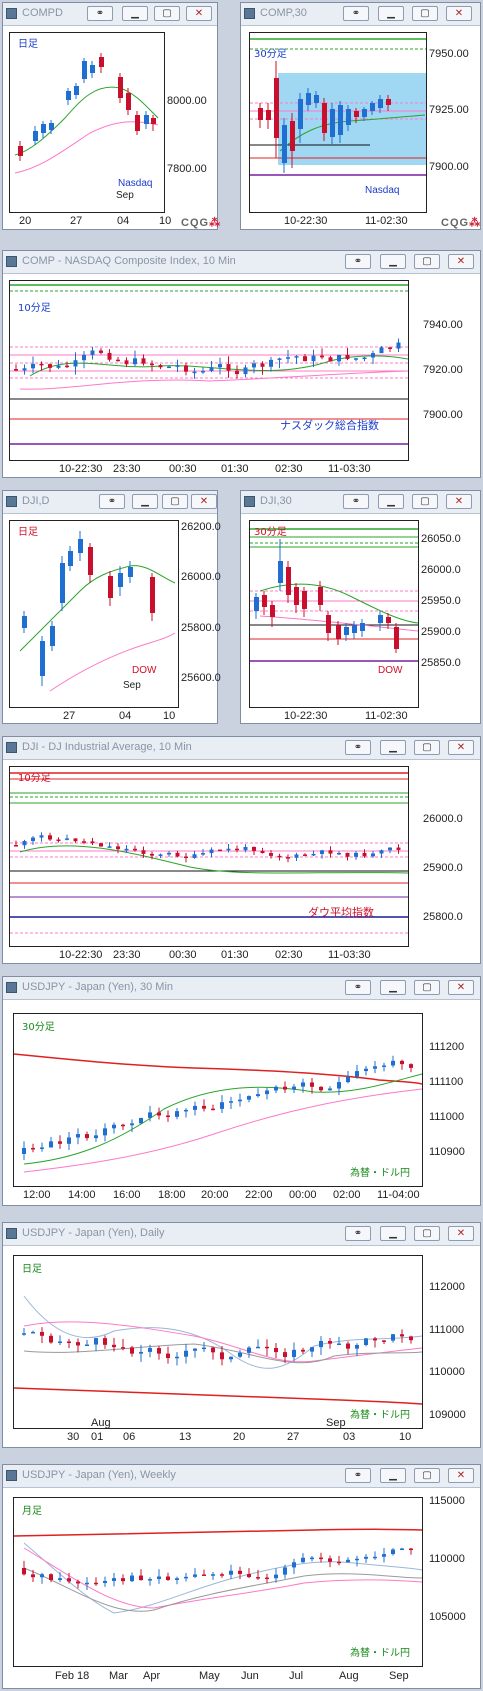 This screenshot has height=1691, width=483. What do you see at coordinates (34, 778) in the screenshot?
I see `period-label: 10分足` at bounding box center [34, 778].